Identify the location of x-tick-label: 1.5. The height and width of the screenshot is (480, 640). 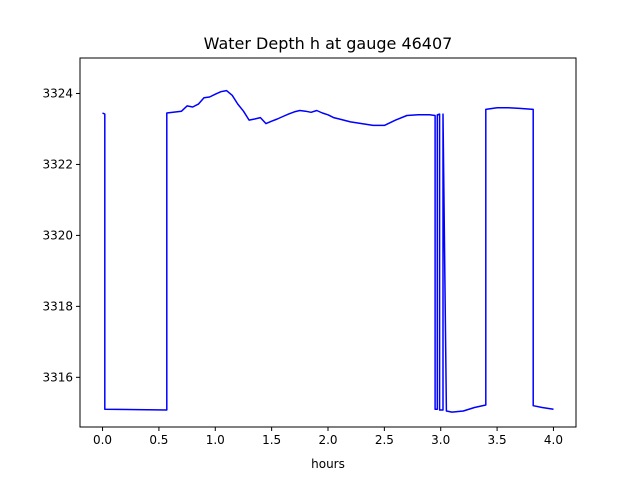
(271, 440).